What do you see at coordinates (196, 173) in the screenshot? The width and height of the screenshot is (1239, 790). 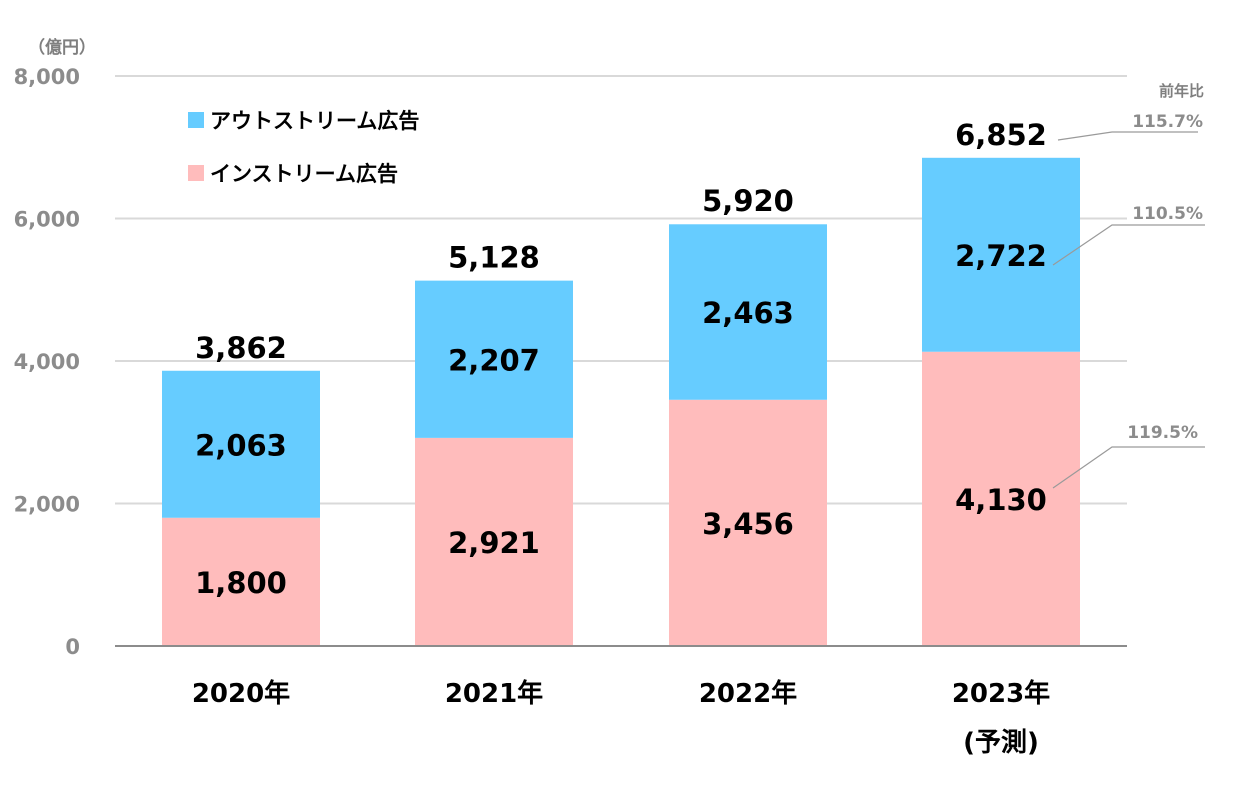 I see `legend-swatch-instream` at bounding box center [196, 173].